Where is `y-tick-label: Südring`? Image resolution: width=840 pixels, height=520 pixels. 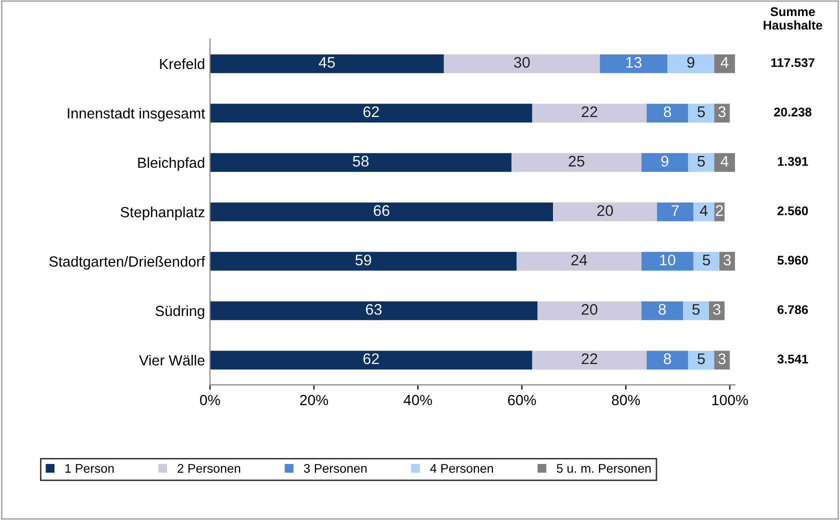 y-tick-label: Südring is located at coordinates (180, 312).